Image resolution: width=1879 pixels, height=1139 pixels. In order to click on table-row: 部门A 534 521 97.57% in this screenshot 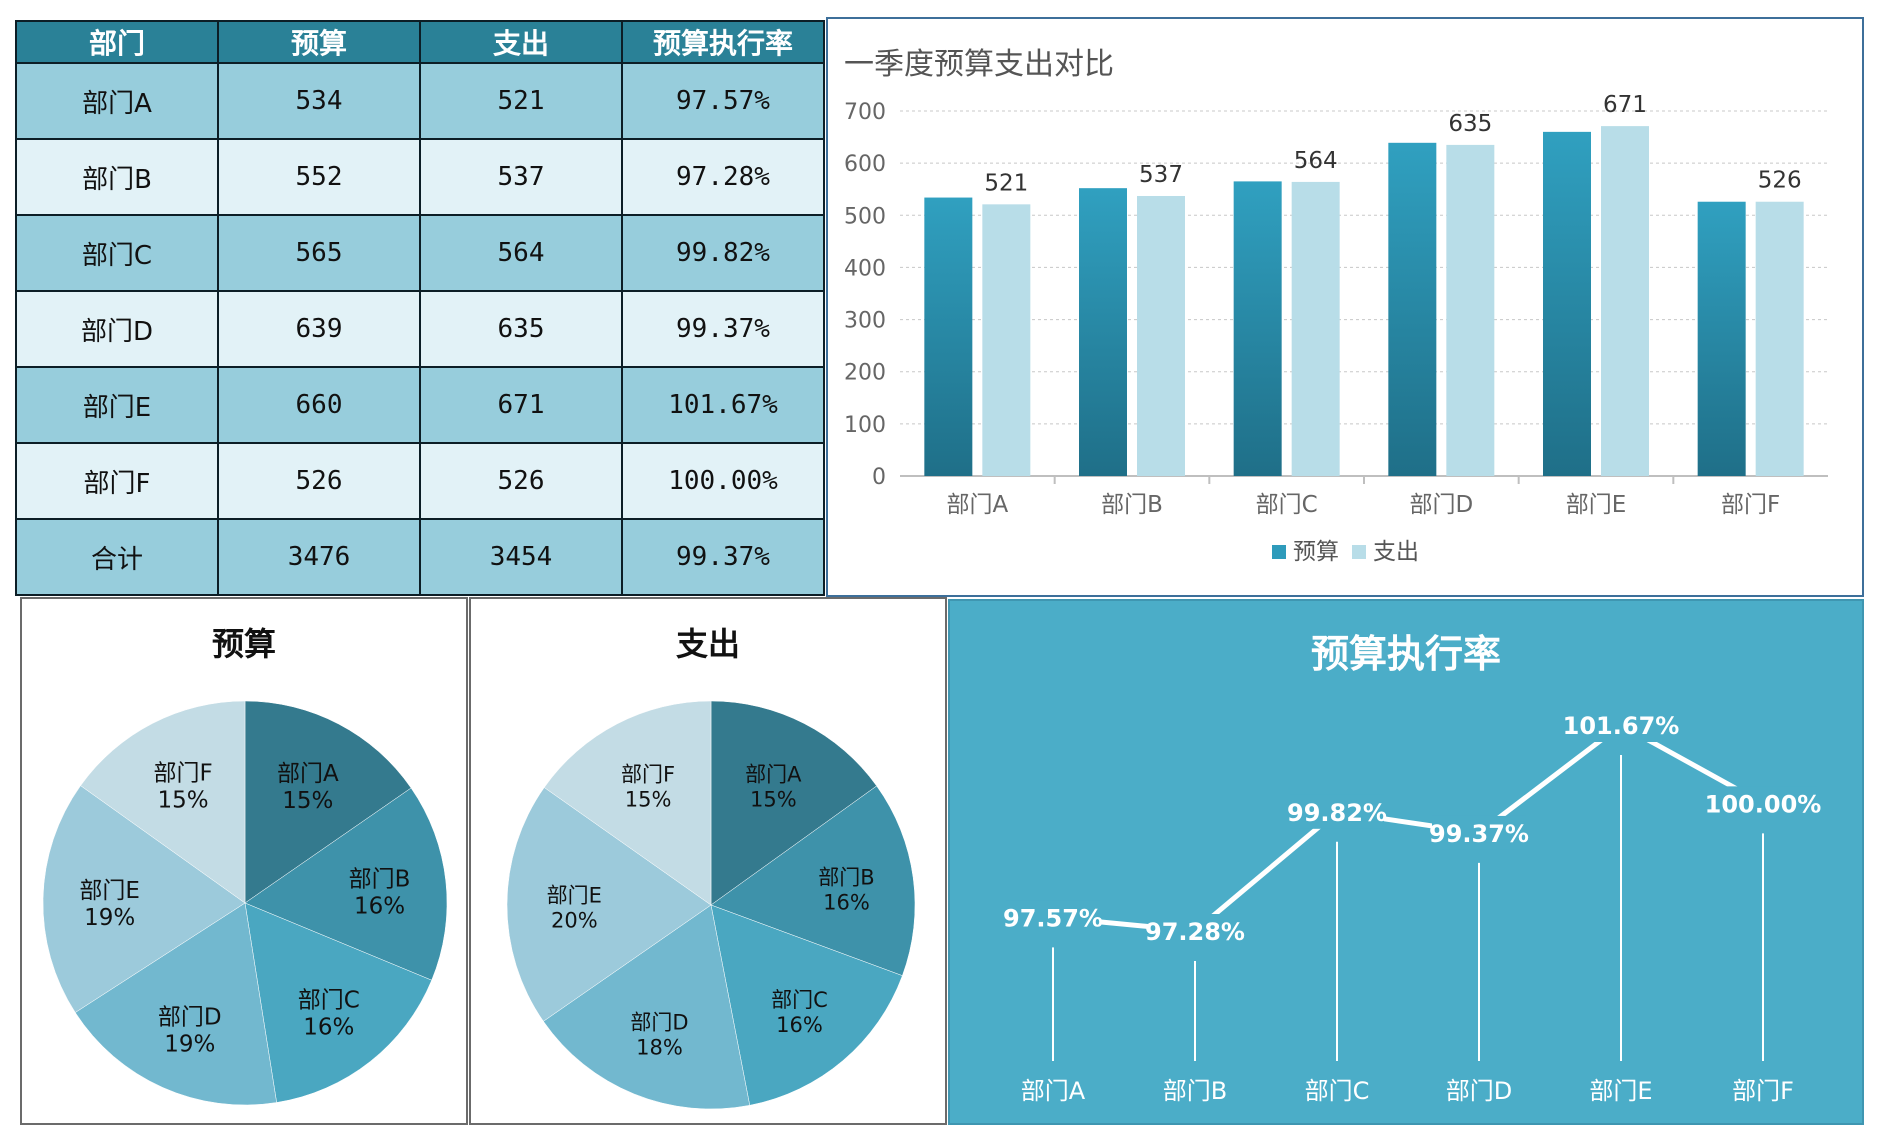, I will do `click(420, 101)`.